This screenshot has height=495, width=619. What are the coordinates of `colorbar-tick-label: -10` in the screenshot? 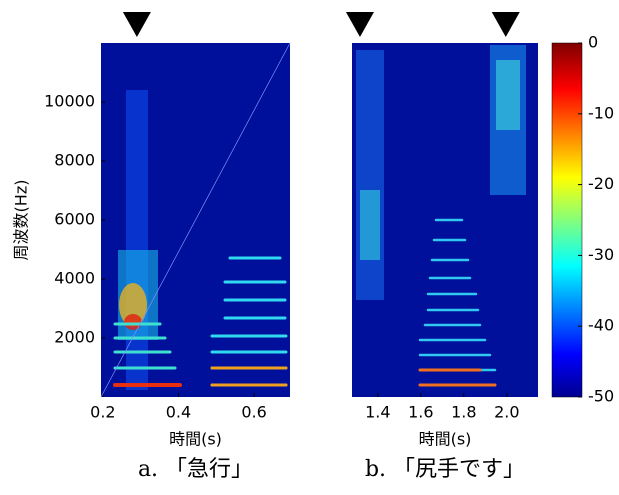 It's located at (601, 112).